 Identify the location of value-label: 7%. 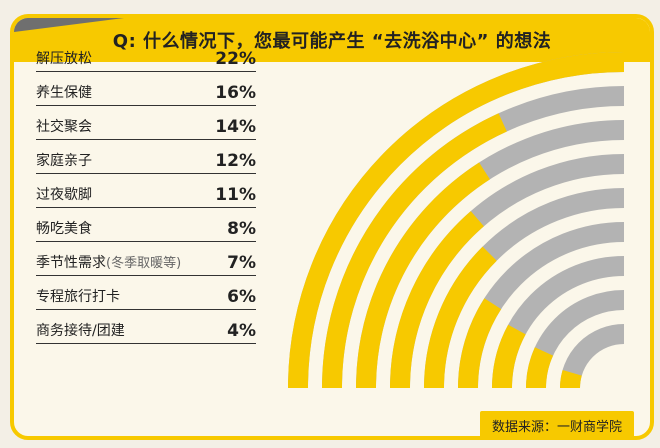
(241, 263).